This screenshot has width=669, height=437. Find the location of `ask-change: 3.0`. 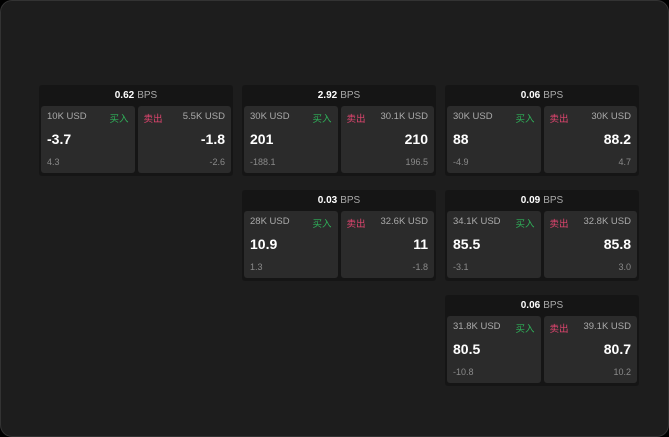

ask-change: 3.0 is located at coordinates (624, 267).